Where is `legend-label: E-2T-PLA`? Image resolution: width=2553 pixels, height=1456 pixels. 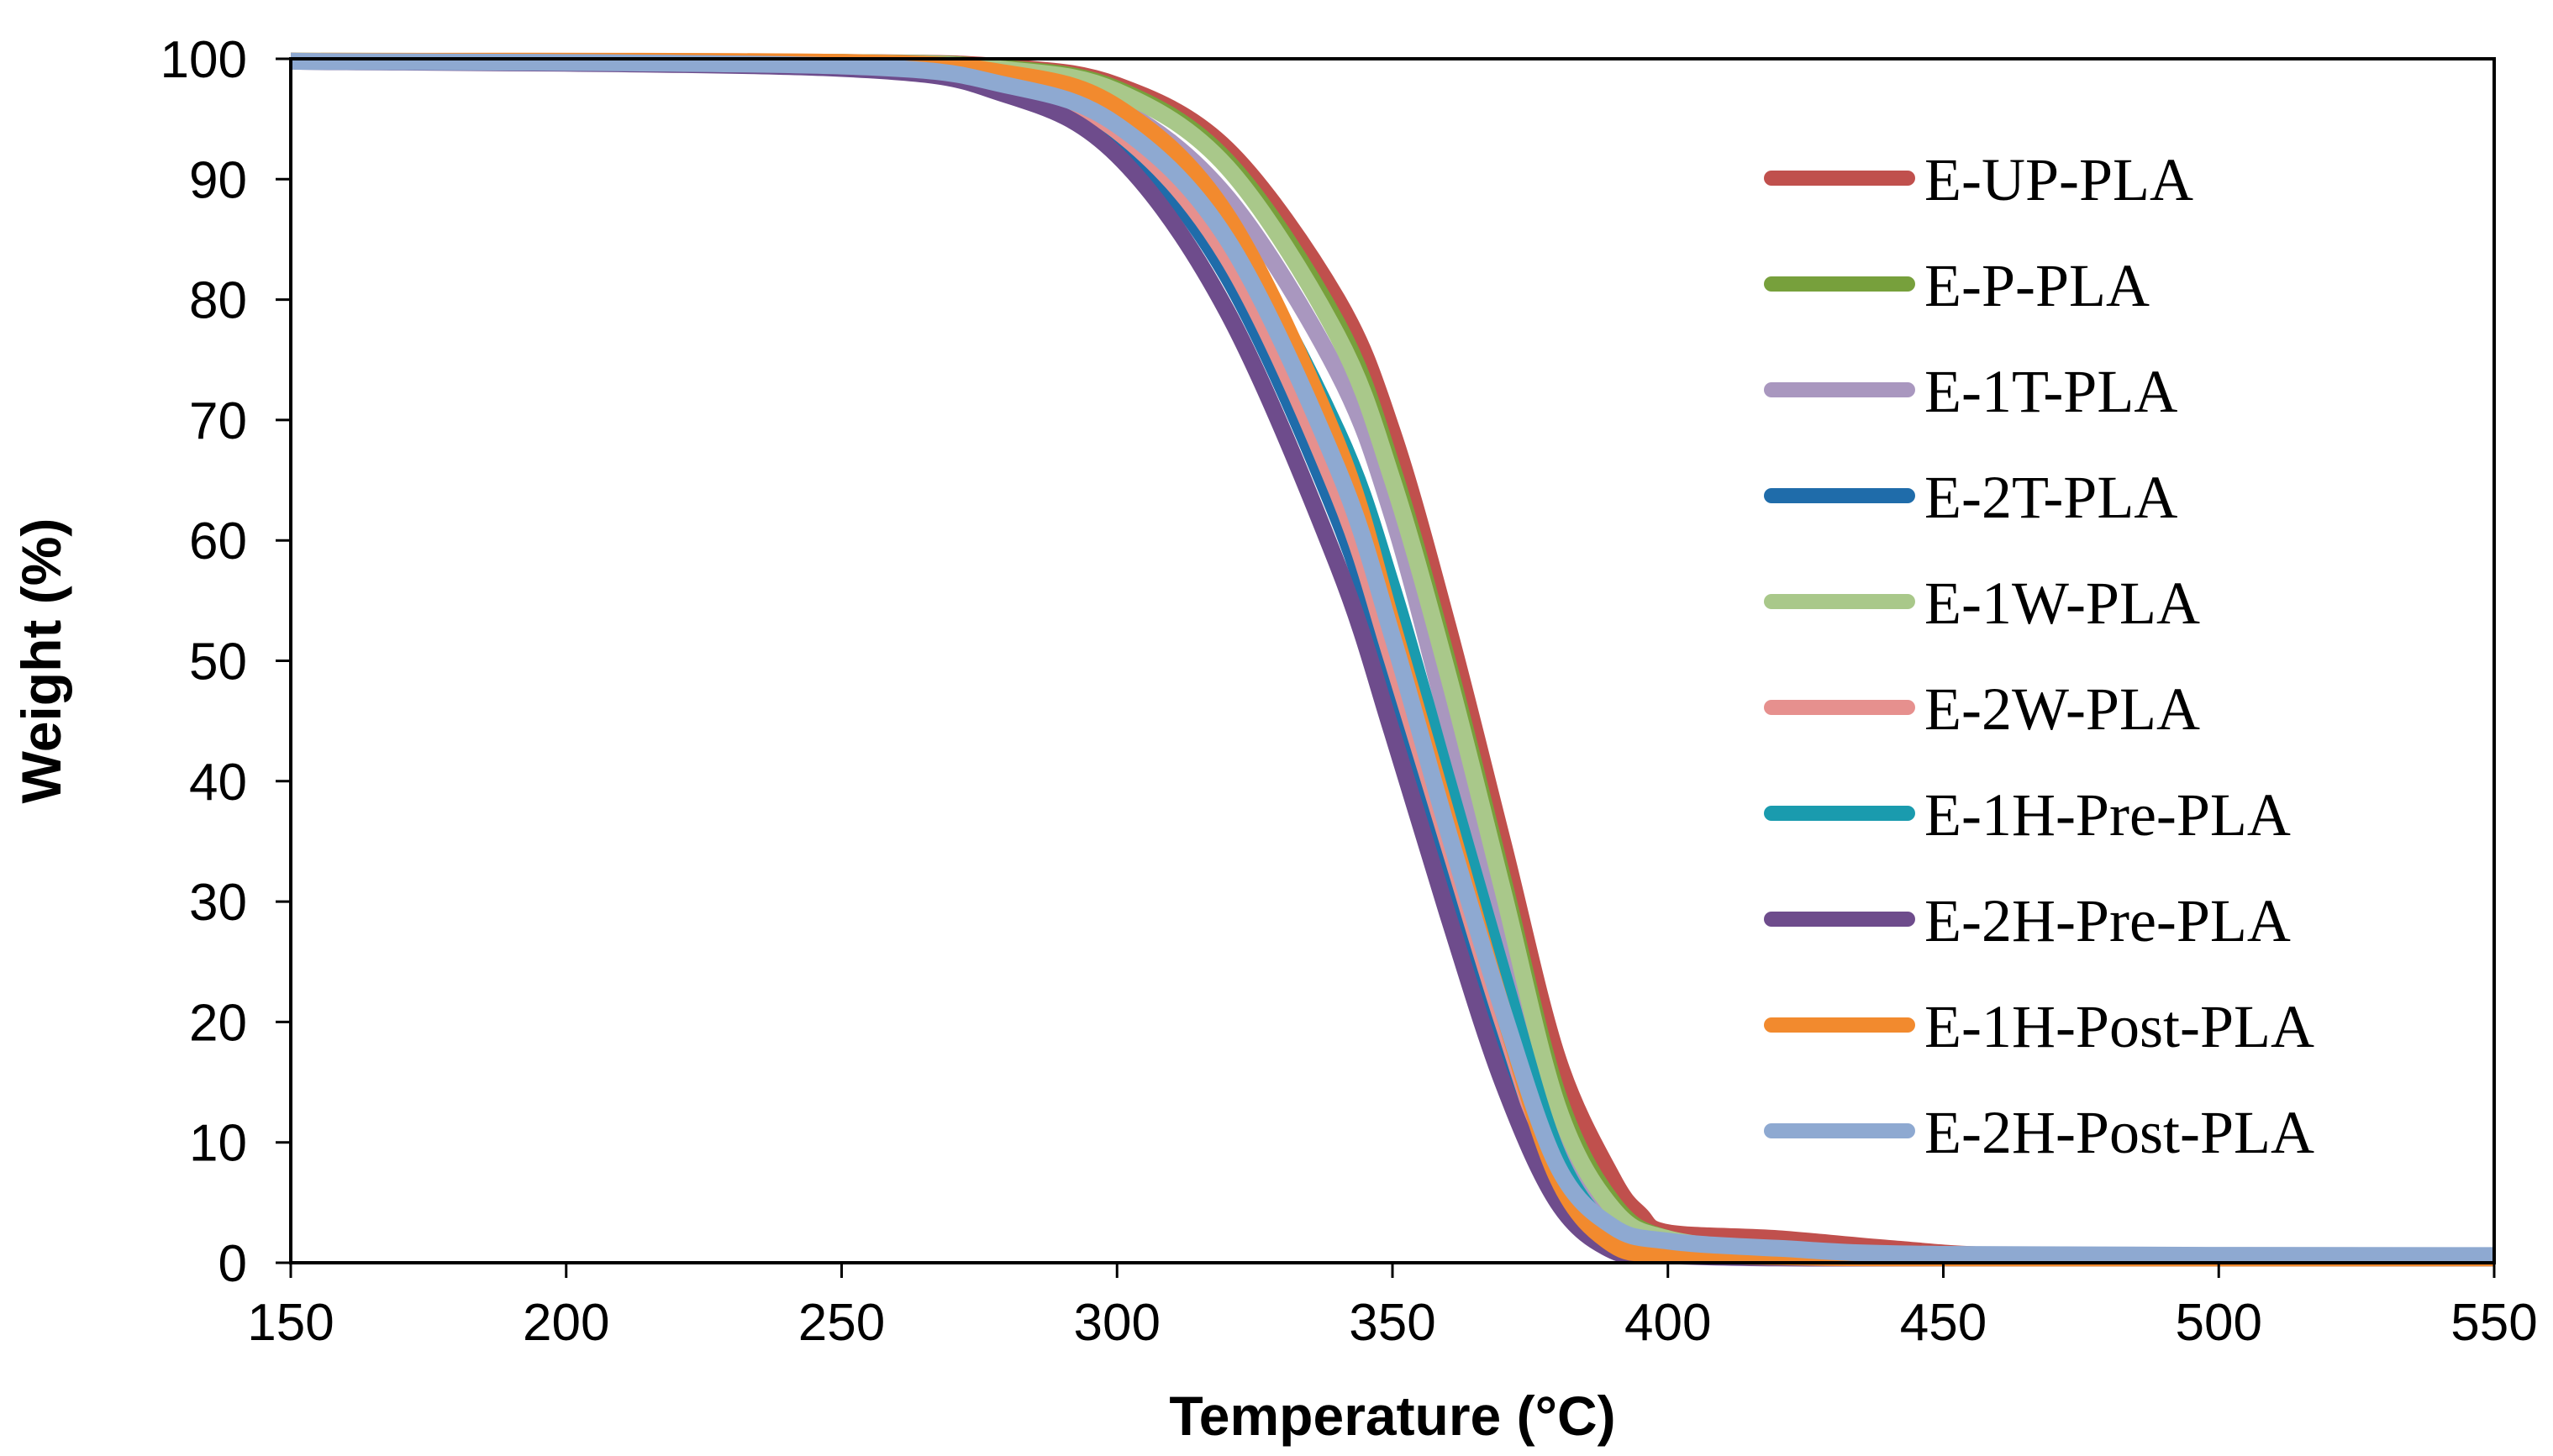 legend-label: E-2T-PLA is located at coordinates (2050, 497).